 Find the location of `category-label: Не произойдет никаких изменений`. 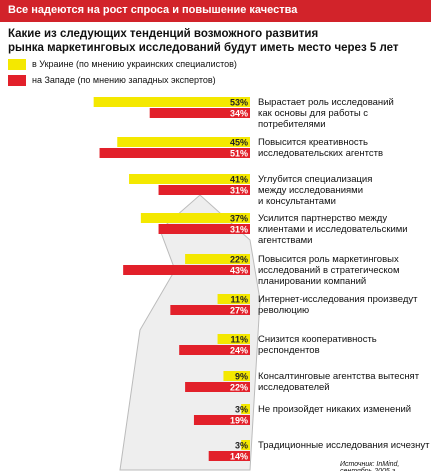

category-label: Не произойдет никаких изменений is located at coordinates (335, 409).